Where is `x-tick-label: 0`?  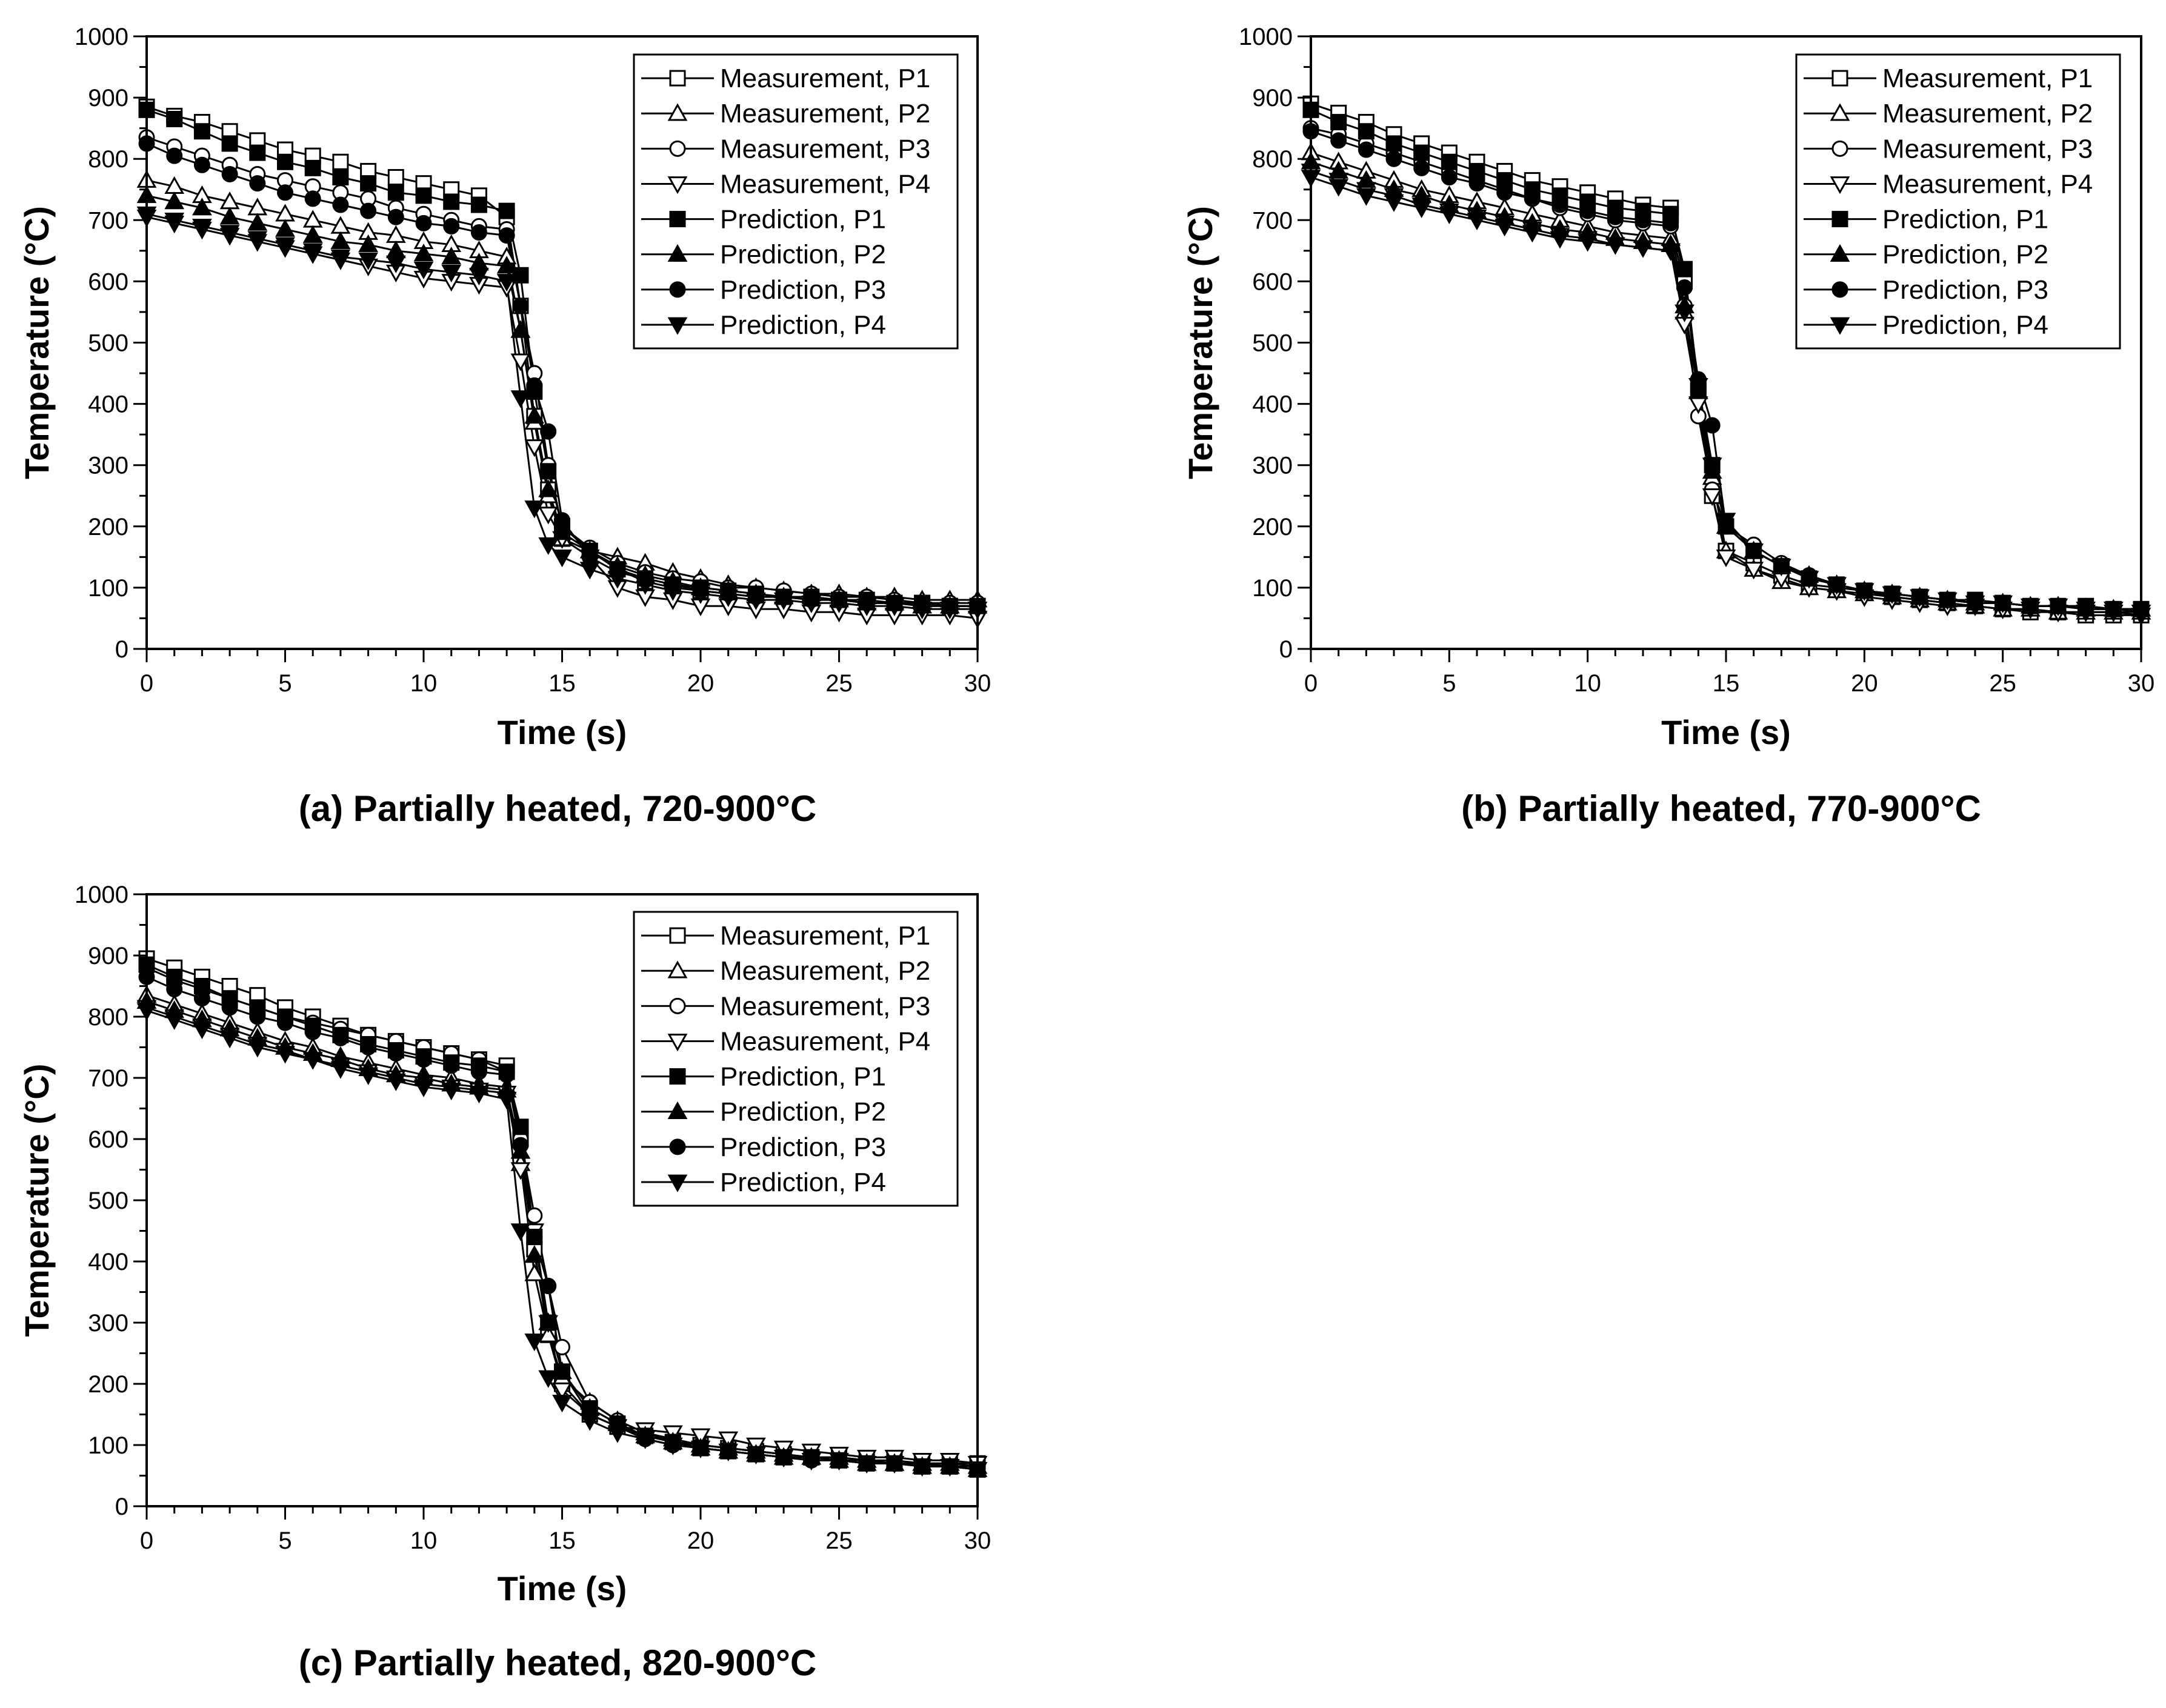 x-tick-label: 0 is located at coordinates (1311, 683).